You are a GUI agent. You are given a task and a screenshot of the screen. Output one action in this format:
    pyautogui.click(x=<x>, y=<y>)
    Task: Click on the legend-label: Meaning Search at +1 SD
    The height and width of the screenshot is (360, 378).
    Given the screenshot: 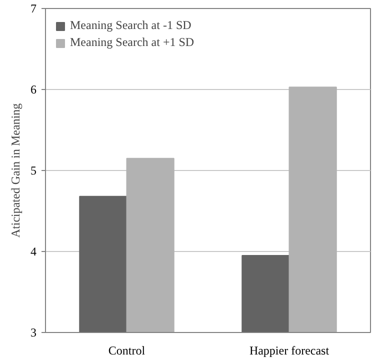 What is the action you would take?
    pyautogui.click(x=132, y=42)
    